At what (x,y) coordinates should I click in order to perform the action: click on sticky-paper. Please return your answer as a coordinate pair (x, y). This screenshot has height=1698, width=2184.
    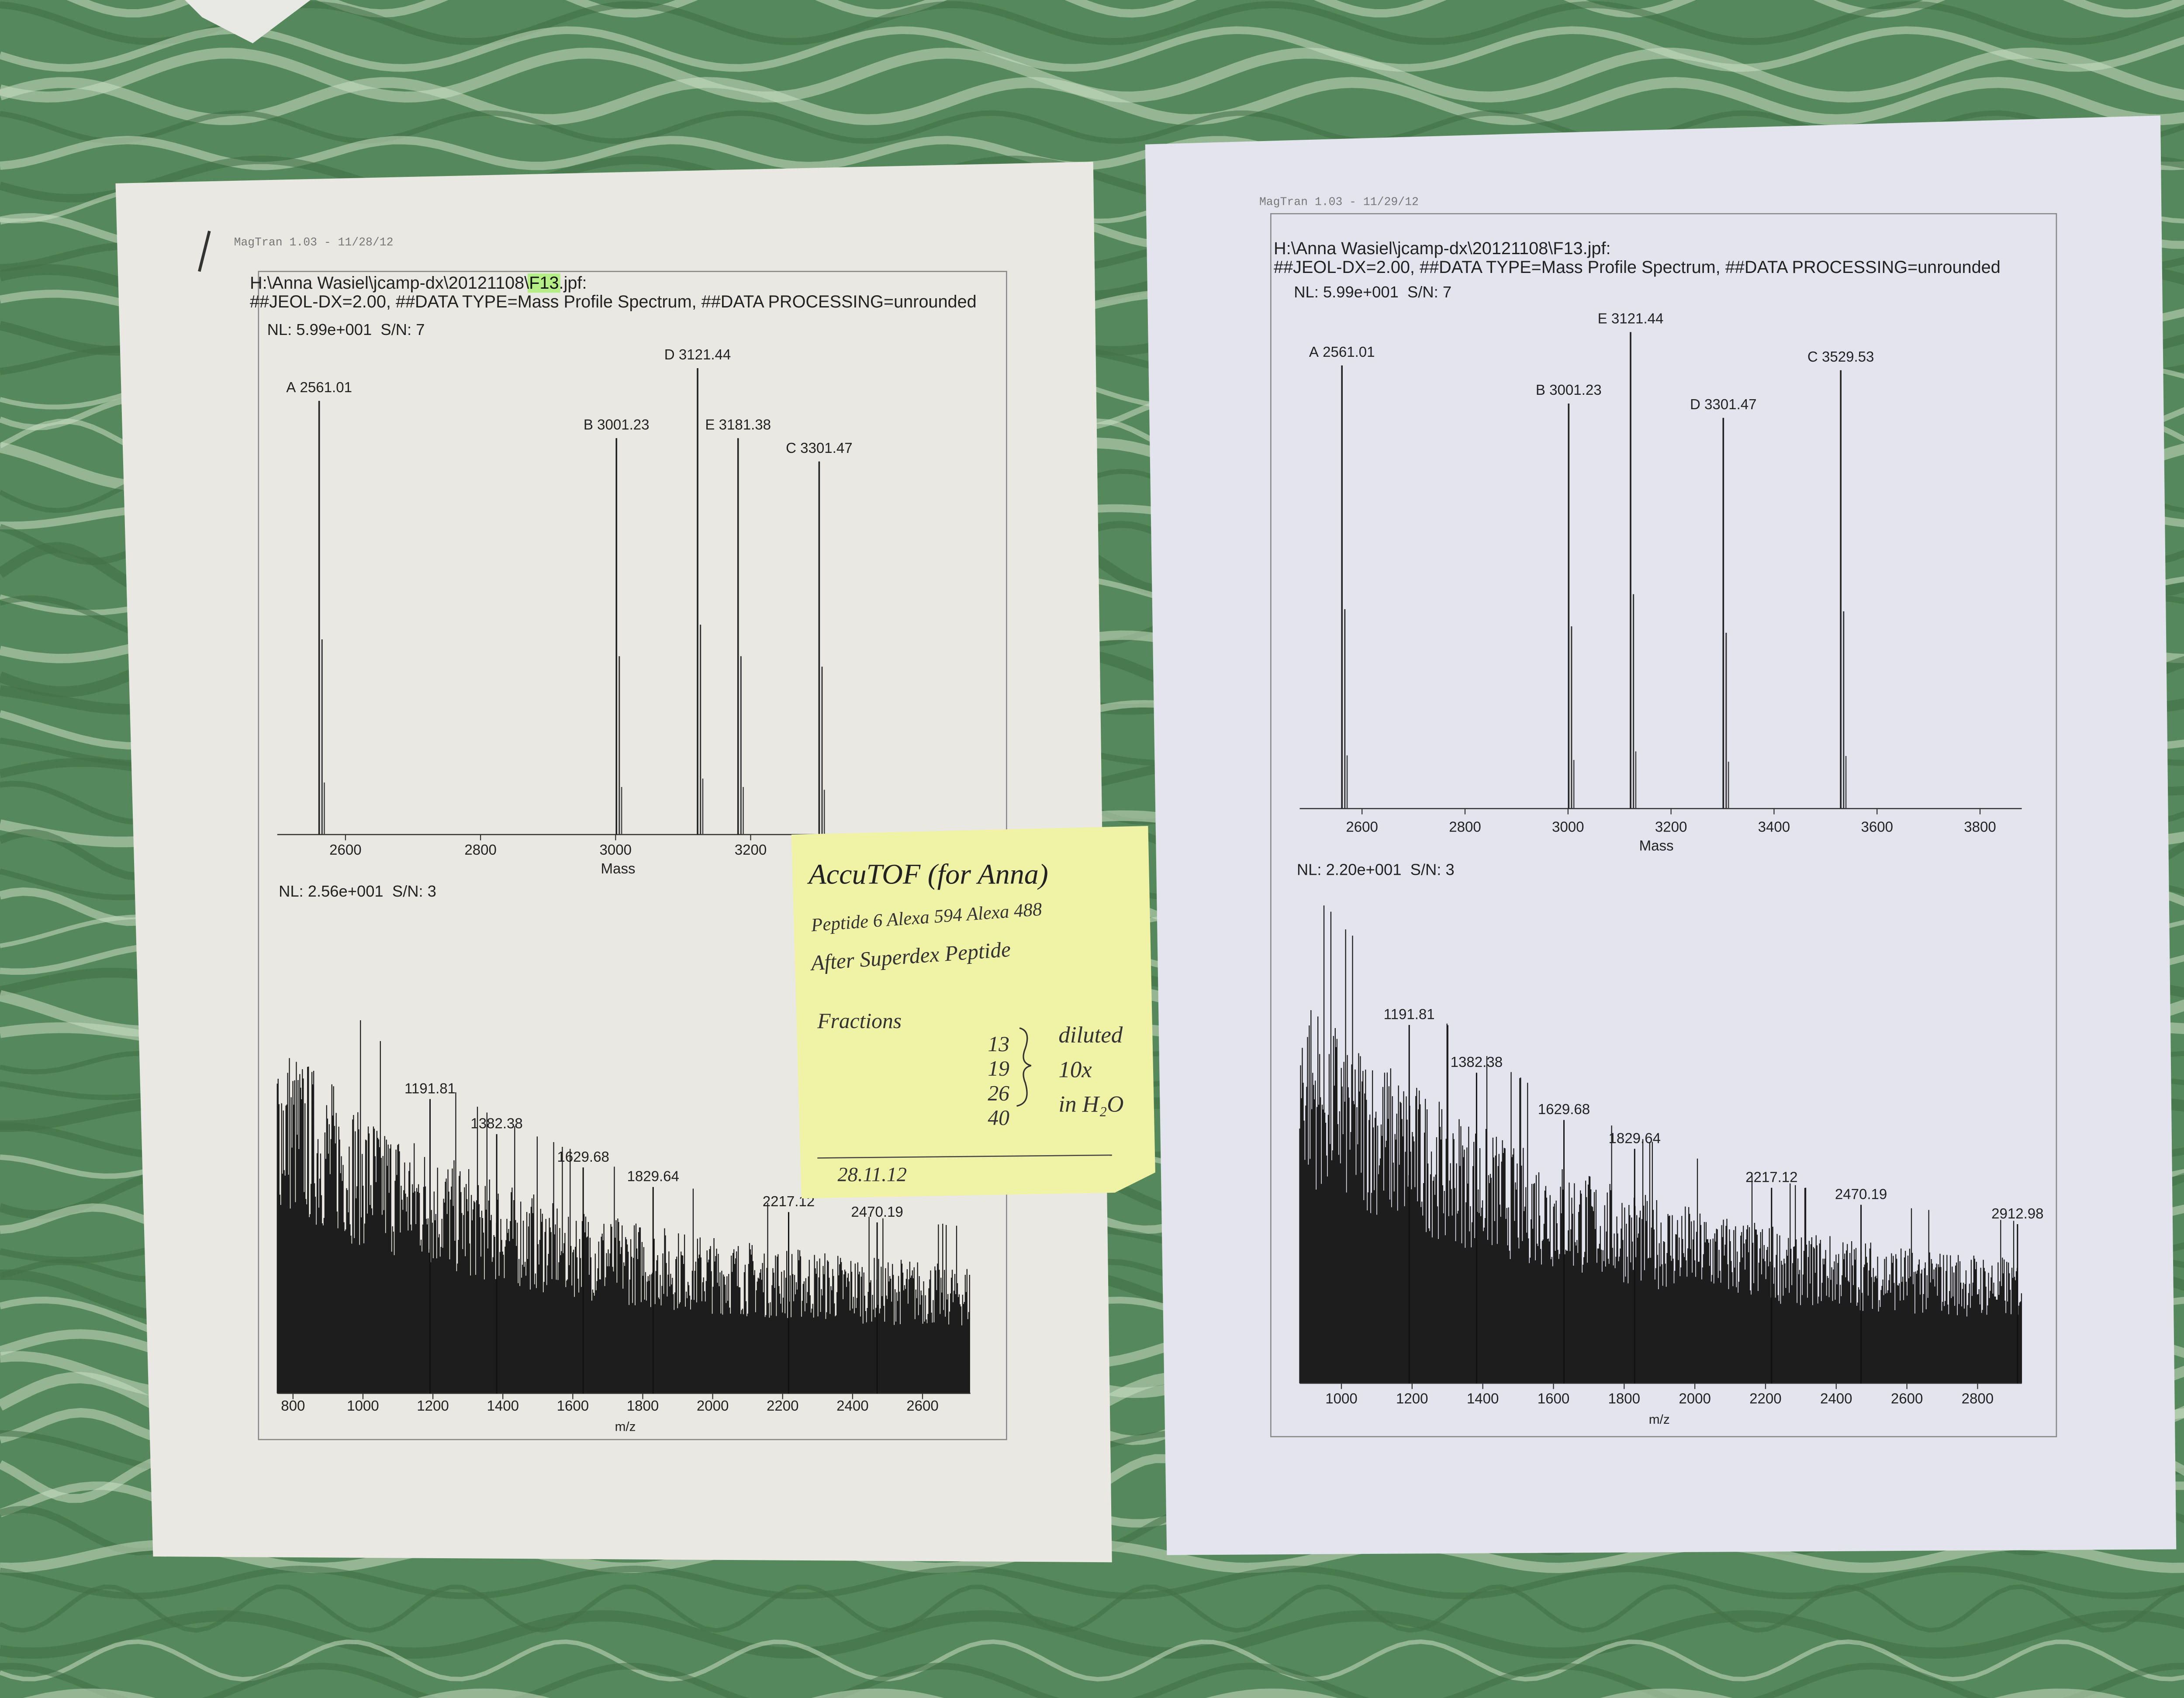
    Looking at the image, I should click on (973, 1012).